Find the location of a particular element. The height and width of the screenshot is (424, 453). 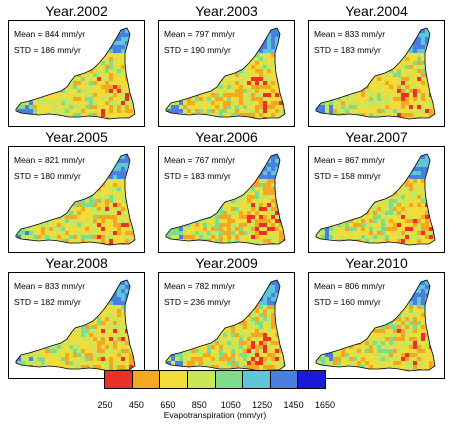

std-label: STD = 158 mm/yr is located at coordinates (347, 176).